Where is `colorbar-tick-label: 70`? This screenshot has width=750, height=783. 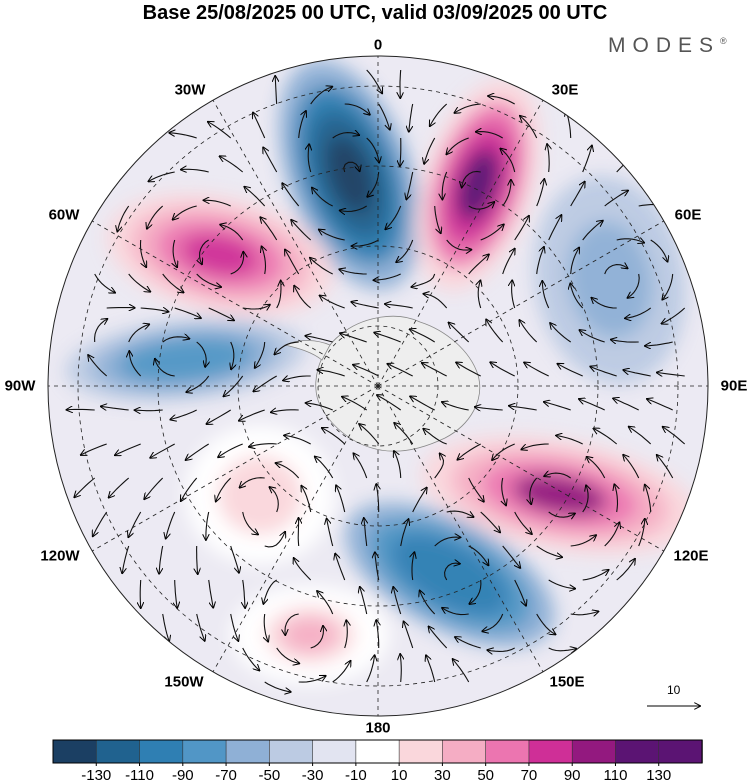
colorbar-tick-label: 70 is located at coordinates (529, 775).